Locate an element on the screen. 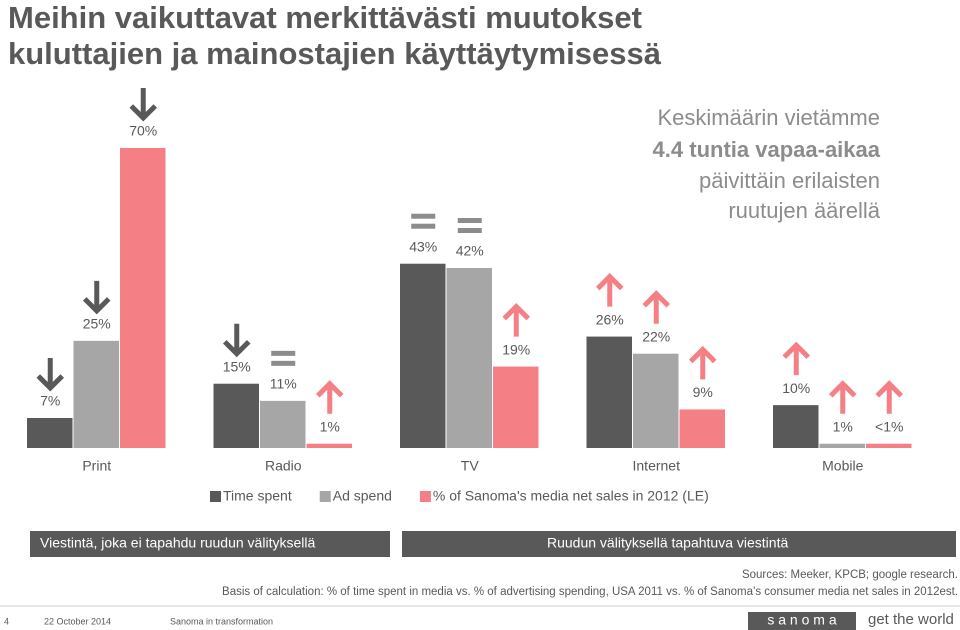  callout-line: ruutujen äärellä is located at coordinates (804, 210).